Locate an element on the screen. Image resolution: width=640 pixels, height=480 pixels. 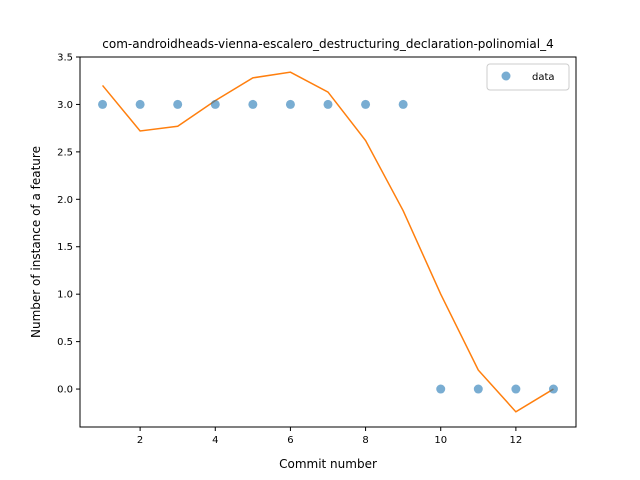
legend-label: data is located at coordinates (543, 77).